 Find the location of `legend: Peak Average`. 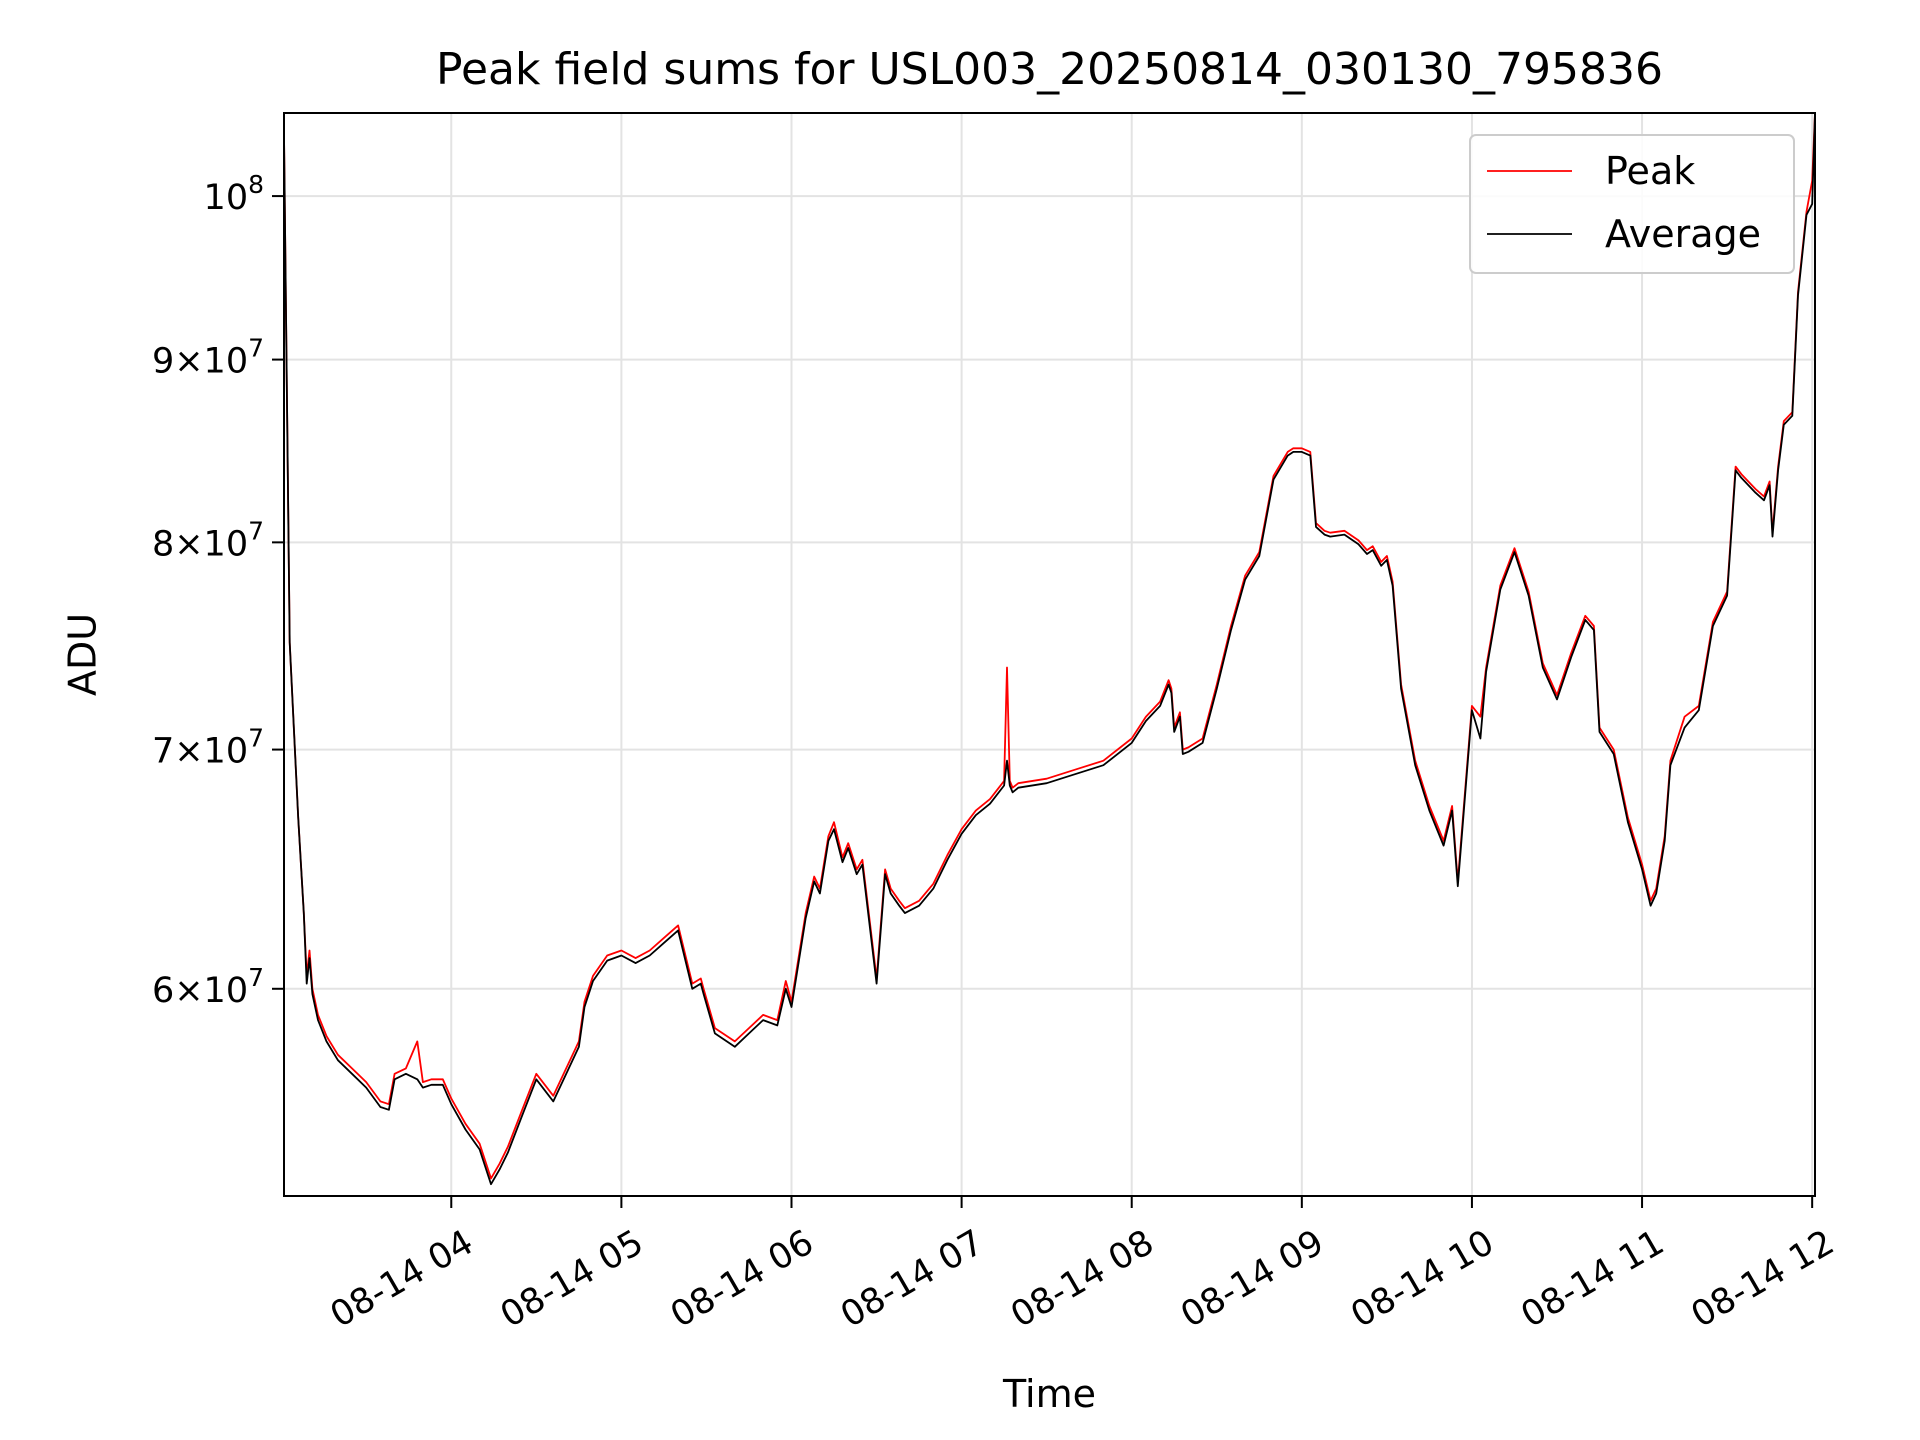

legend: Peak Average is located at coordinates (1632, 204).